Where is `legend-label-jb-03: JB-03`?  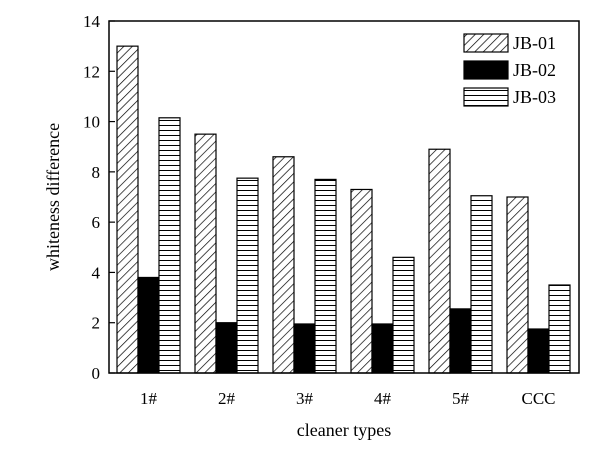 legend-label-jb-03: JB-03 is located at coordinates (534, 97).